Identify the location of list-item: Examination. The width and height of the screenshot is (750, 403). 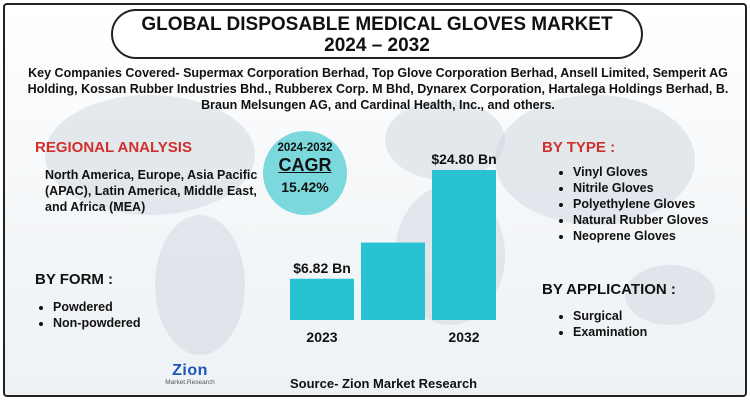
(610, 332).